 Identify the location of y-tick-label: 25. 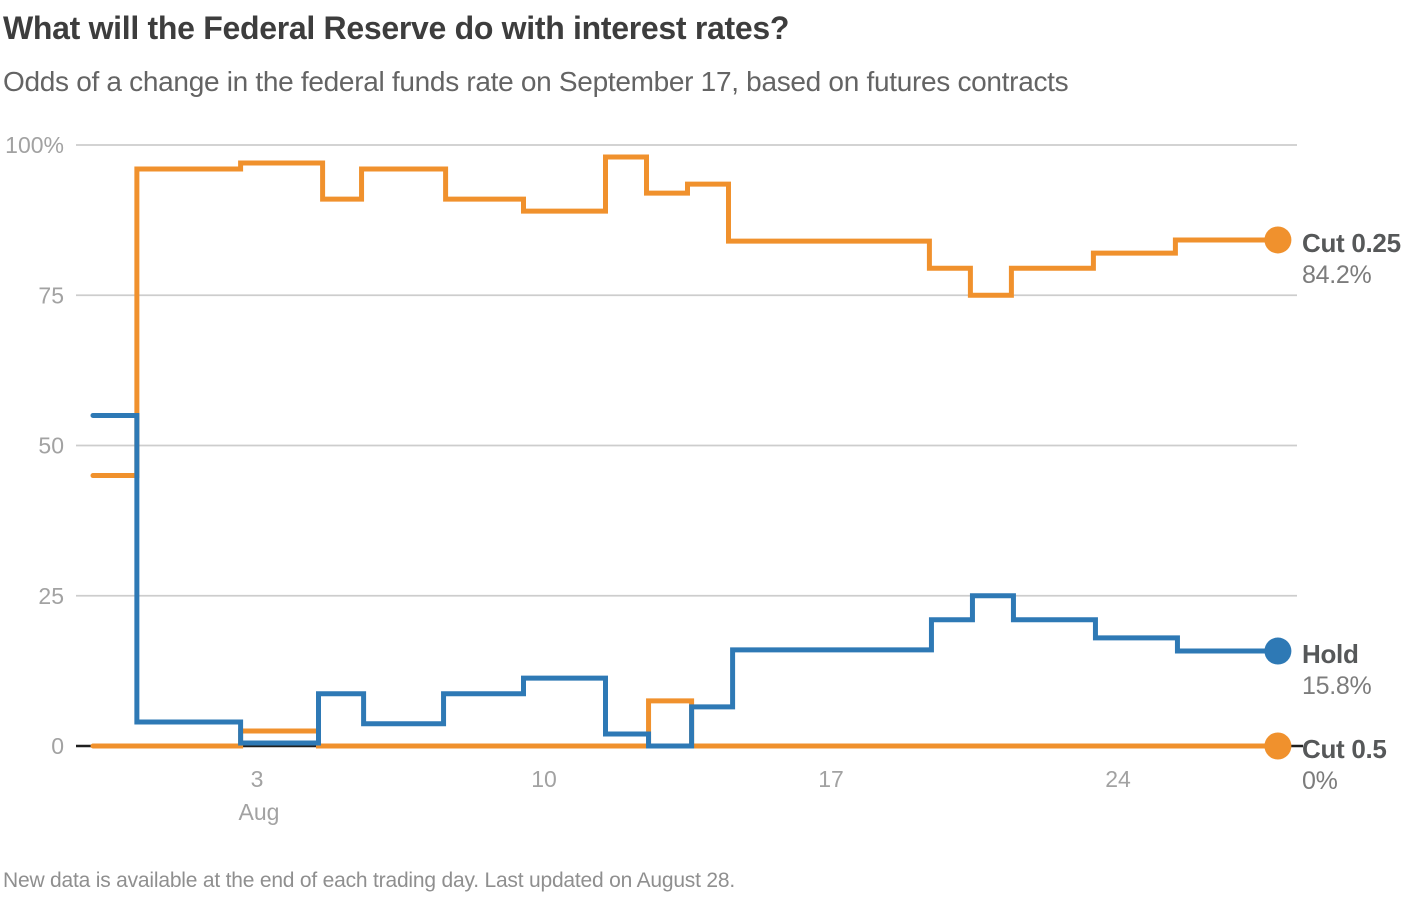
(51, 596).